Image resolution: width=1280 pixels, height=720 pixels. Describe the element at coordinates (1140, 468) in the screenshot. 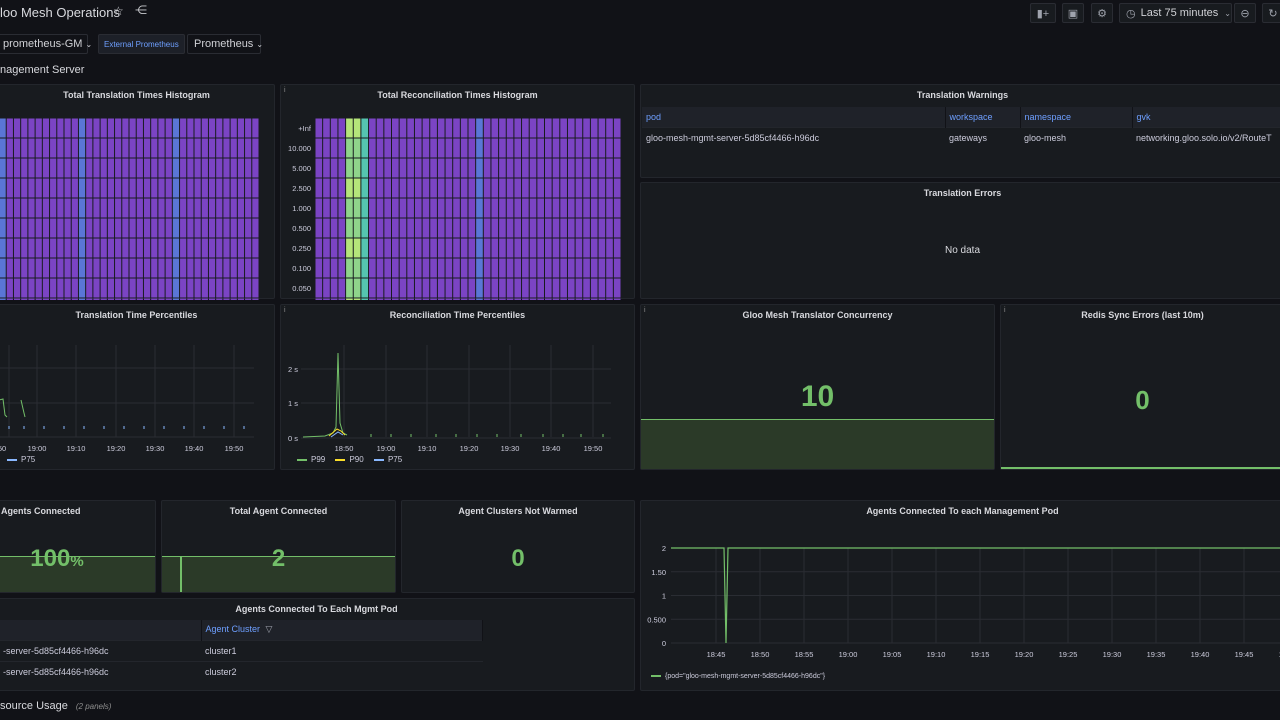

I see `stat-sparkline-bg` at that location.